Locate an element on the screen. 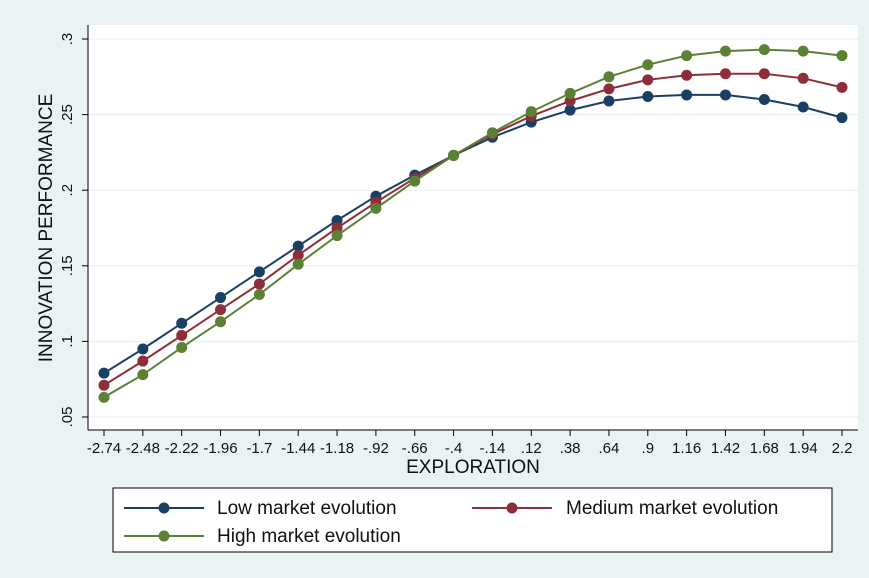 The height and width of the screenshot is (578, 869). legend-item: High market evolution is located at coordinates (262, 536).